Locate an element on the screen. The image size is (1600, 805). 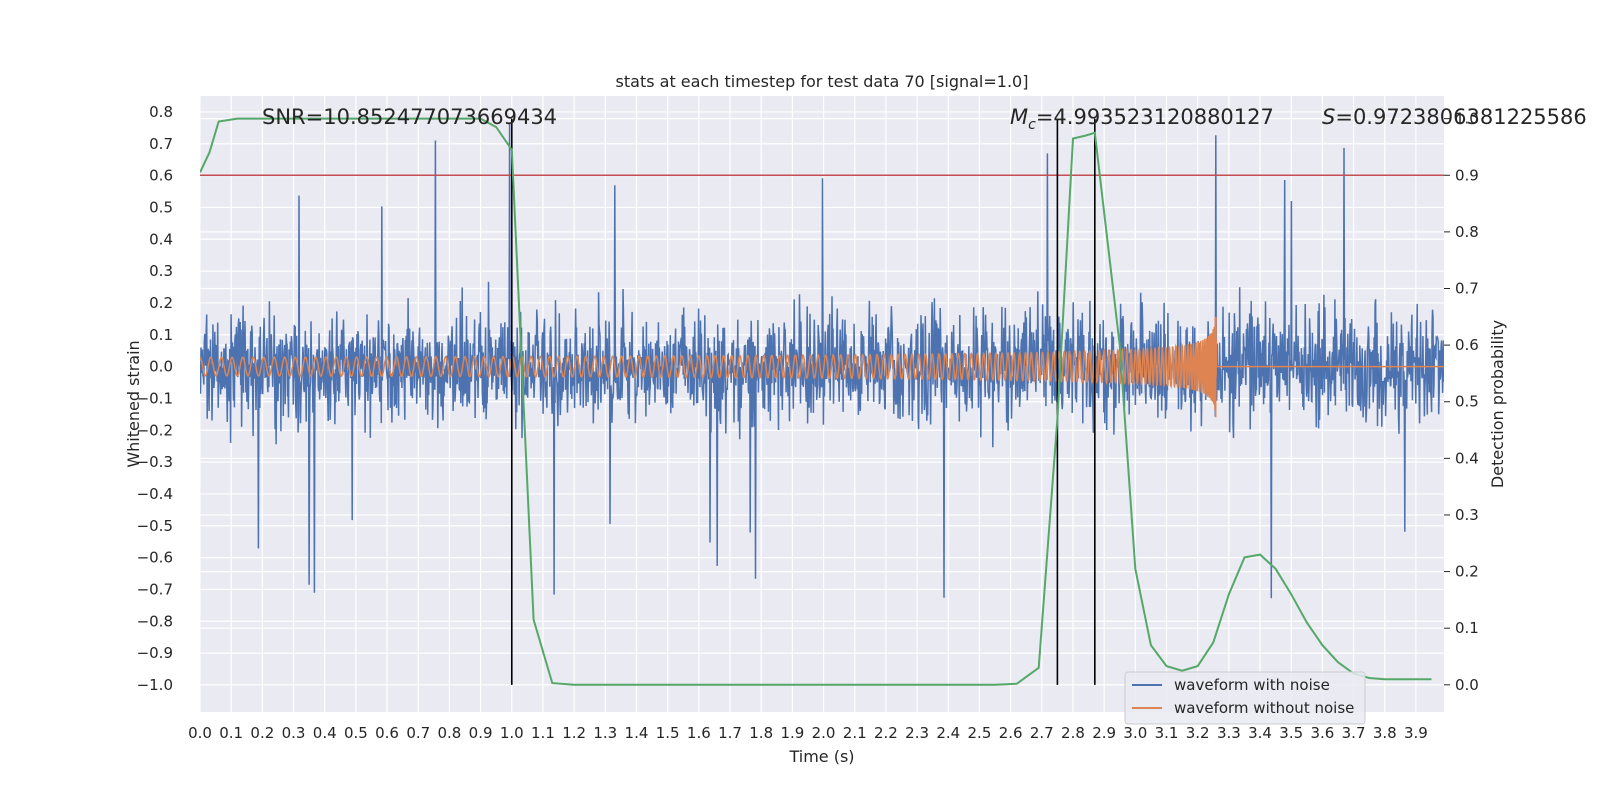
x-tick-label: 1.4 is located at coordinates (637, 733).